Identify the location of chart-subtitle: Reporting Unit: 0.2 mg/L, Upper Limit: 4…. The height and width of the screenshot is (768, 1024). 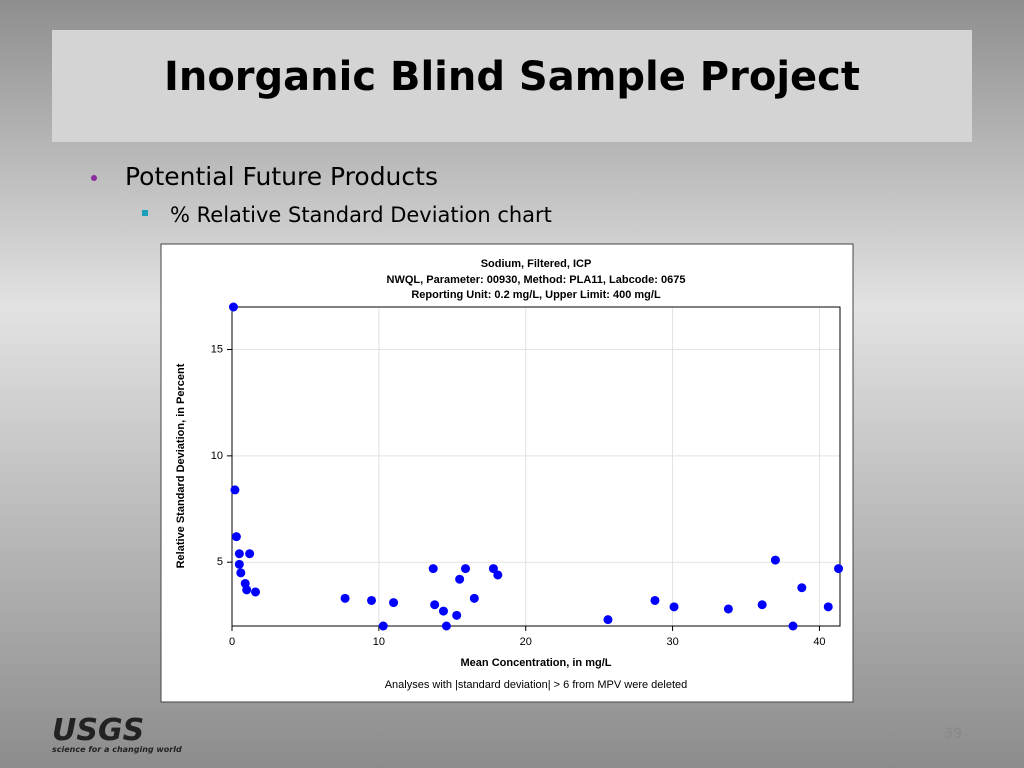
(536, 295).